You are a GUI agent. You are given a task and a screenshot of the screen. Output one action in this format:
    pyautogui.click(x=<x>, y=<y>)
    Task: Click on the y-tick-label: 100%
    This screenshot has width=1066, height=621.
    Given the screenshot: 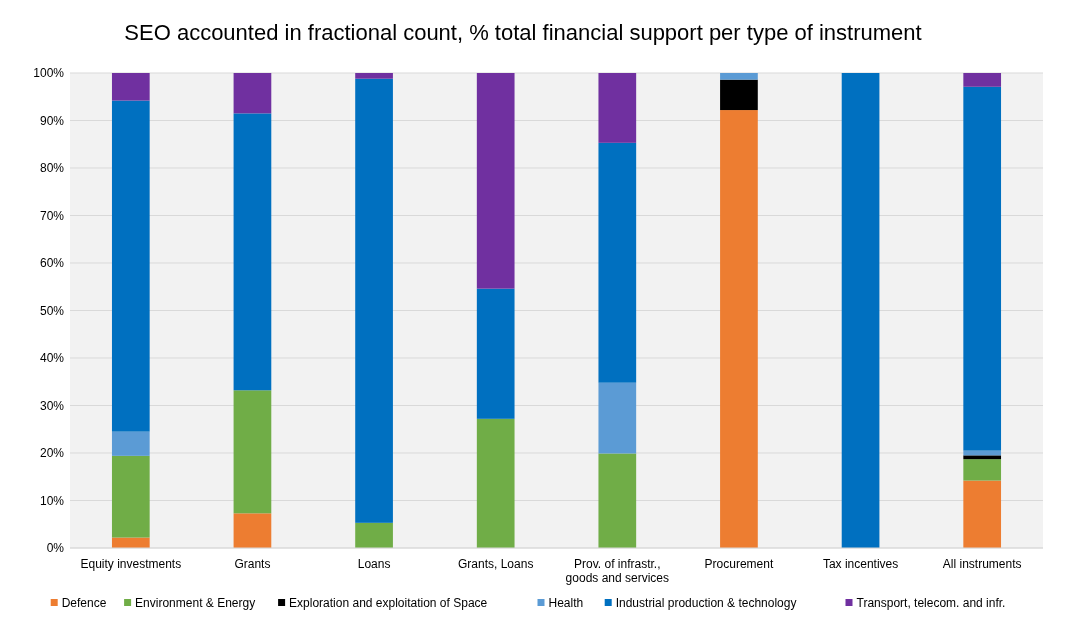 What is the action you would take?
    pyautogui.click(x=49, y=73)
    